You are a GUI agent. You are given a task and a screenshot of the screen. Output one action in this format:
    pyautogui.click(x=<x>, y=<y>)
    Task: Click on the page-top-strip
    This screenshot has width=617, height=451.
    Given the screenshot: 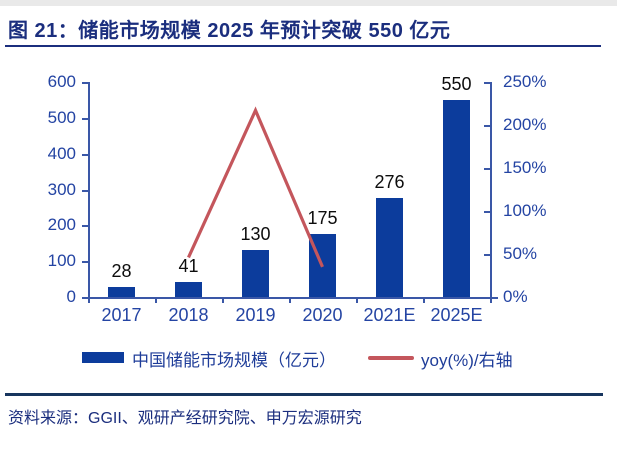 What is the action you would take?
    pyautogui.click(x=308, y=3)
    